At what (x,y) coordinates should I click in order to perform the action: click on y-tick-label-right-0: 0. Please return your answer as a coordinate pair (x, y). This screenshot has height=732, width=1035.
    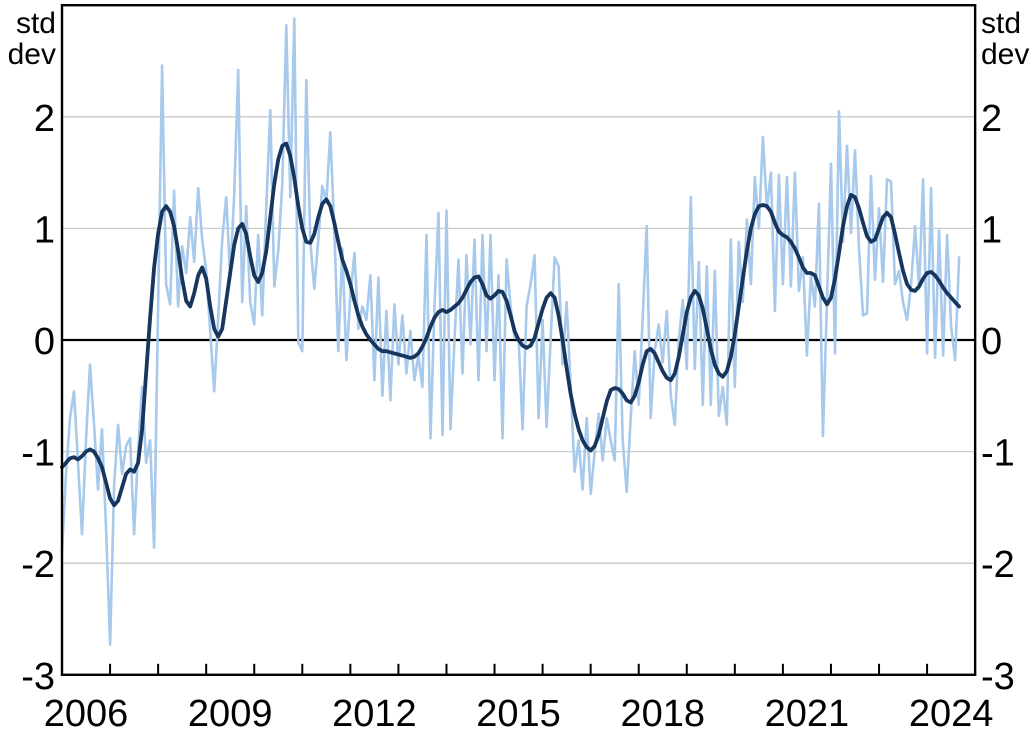
    Looking at the image, I should click on (991, 342).